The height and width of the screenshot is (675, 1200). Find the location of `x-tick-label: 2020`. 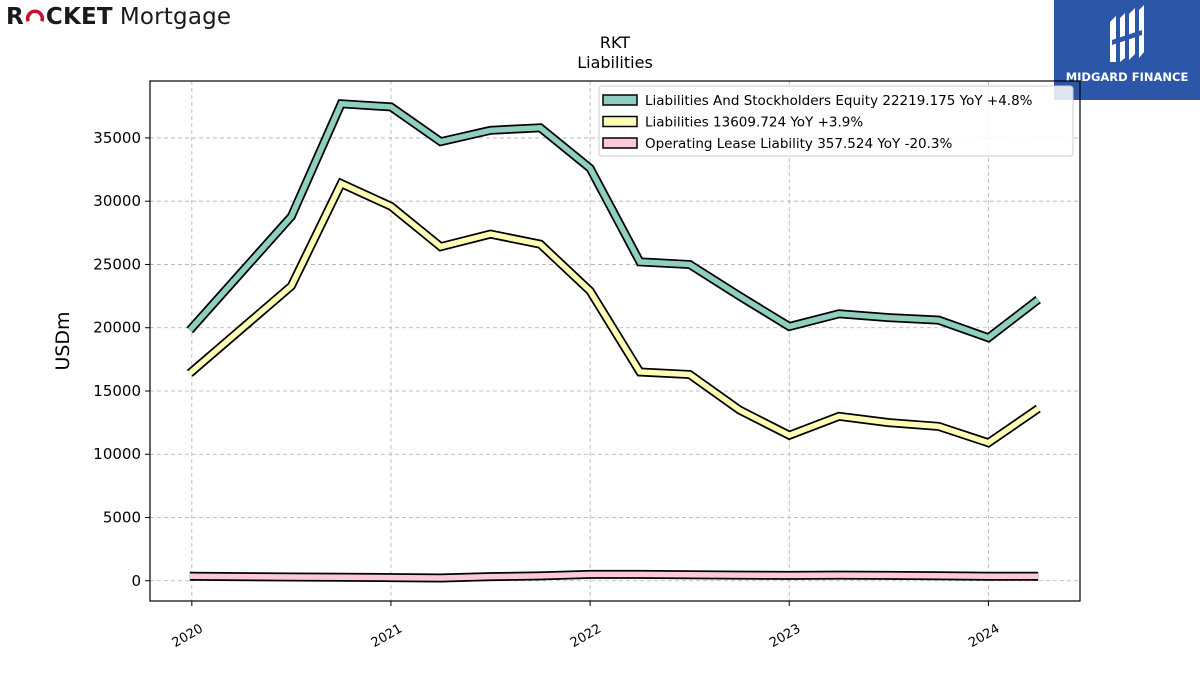

x-tick-label: 2020 is located at coordinates (188, 636).